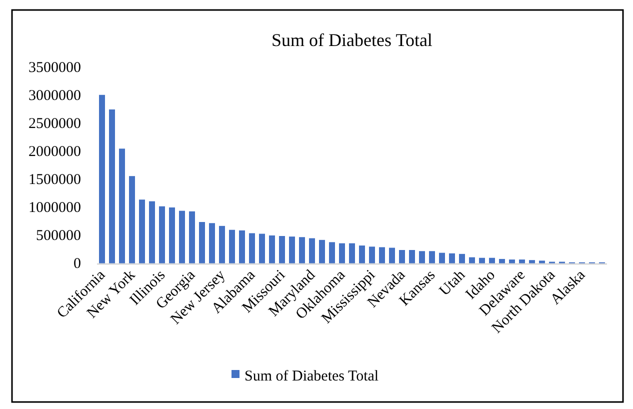 The width and height of the screenshot is (633, 409). What do you see at coordinates (54, 152) in the screenshot?
I see `y-tick-label: 2000000` at bounding box center [54, 152].